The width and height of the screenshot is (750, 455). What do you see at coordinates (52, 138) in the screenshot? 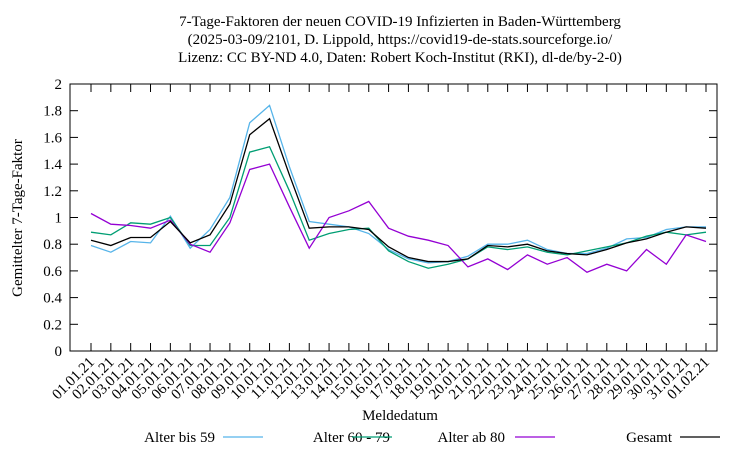
I see `y-tick-label: 1.6` at bounding box center [52, 138].